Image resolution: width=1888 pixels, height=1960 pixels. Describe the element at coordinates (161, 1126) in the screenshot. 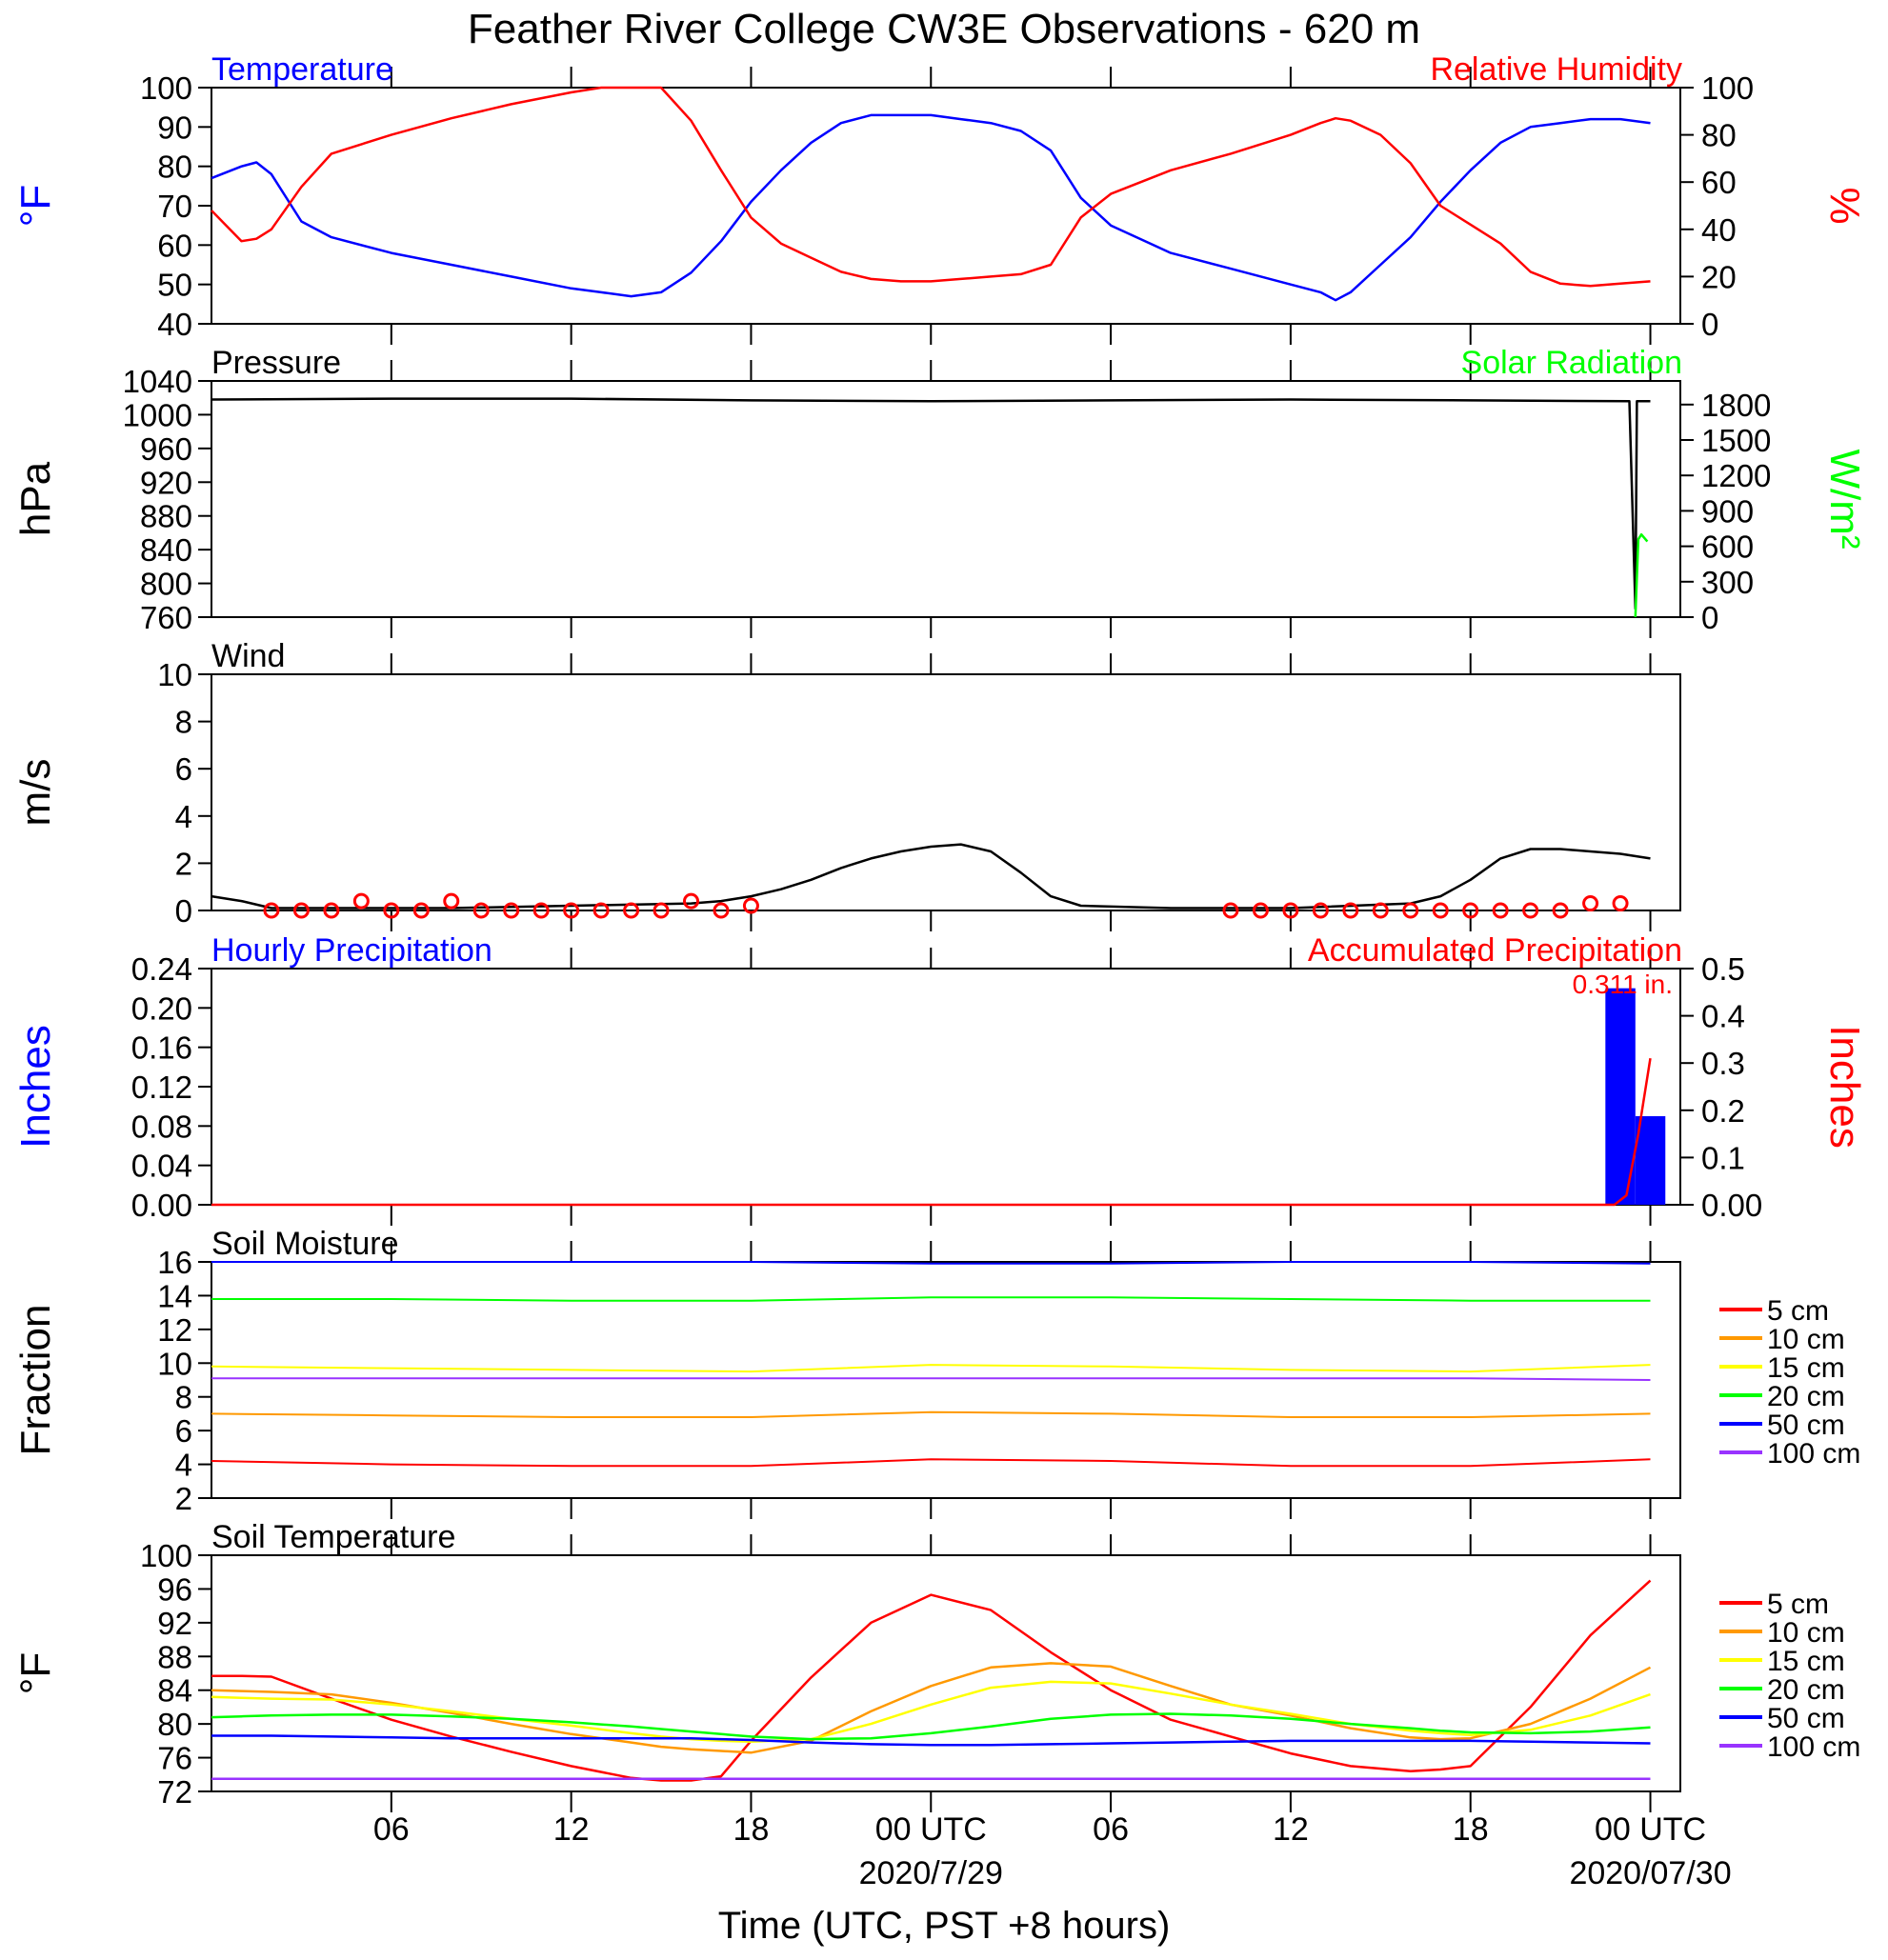

I see `y-tick-label: 0.08` at that location.